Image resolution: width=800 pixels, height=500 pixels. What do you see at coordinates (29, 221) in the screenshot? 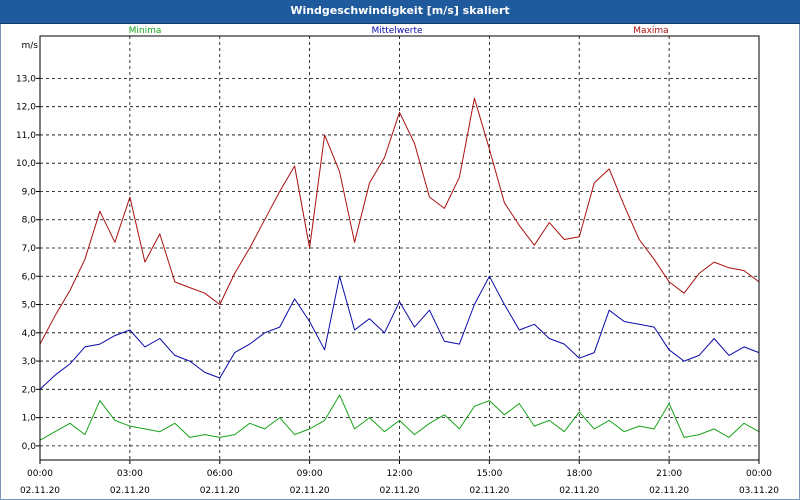
I see `y-tick-label: 8,0` at bounding box center [29, 221].